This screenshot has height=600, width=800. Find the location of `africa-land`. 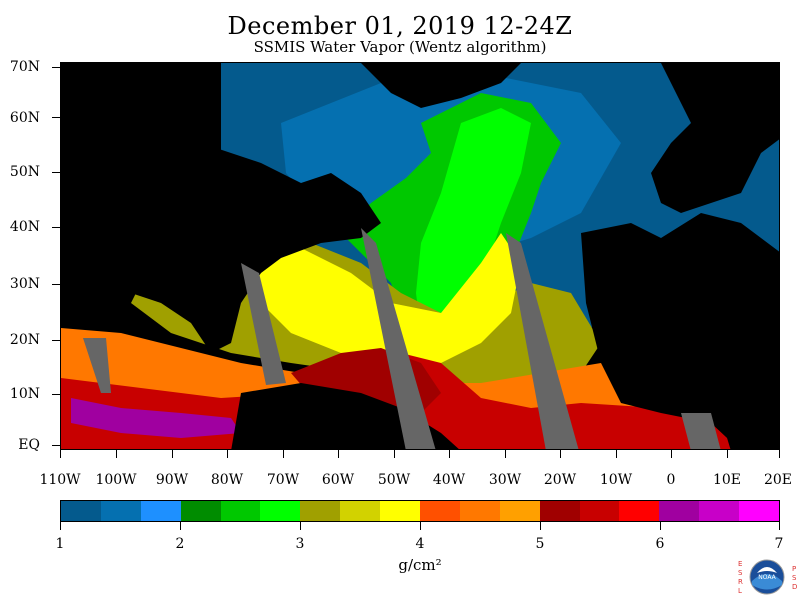

africa-land is located at coordinates (680, 336).